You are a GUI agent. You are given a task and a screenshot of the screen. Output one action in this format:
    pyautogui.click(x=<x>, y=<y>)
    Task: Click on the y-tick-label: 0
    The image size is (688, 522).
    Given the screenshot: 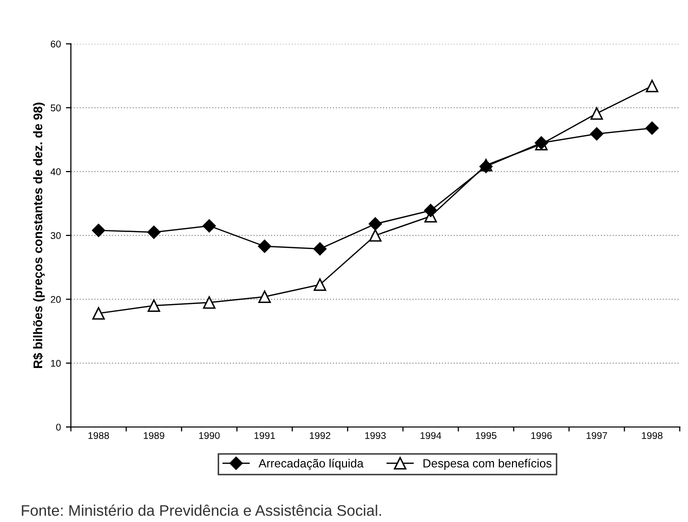 What is the action you would take?
    pyautogui.click(x=58, y=427)
    